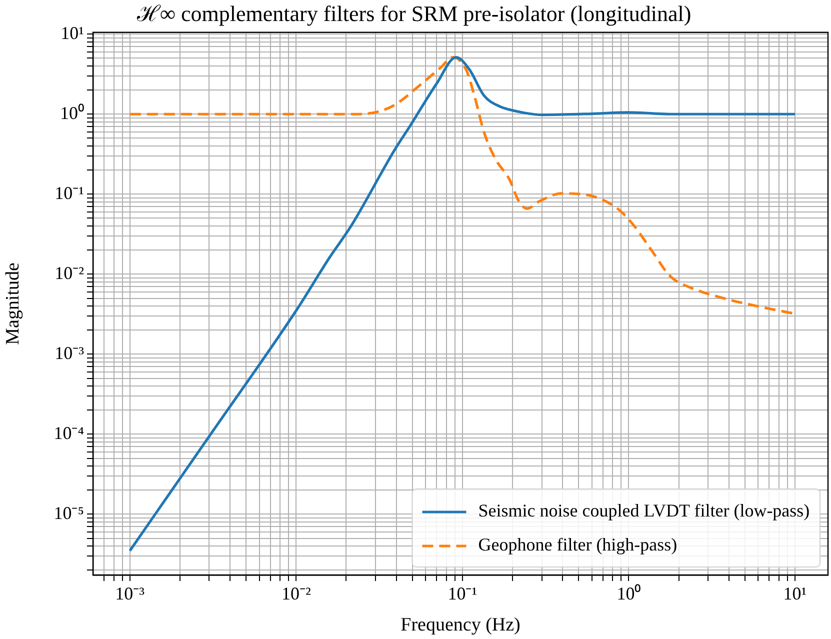 The width and height of the screenshot is (831, 639). I want to click on x-tick-label: 10⁻³, so click(130, 594).